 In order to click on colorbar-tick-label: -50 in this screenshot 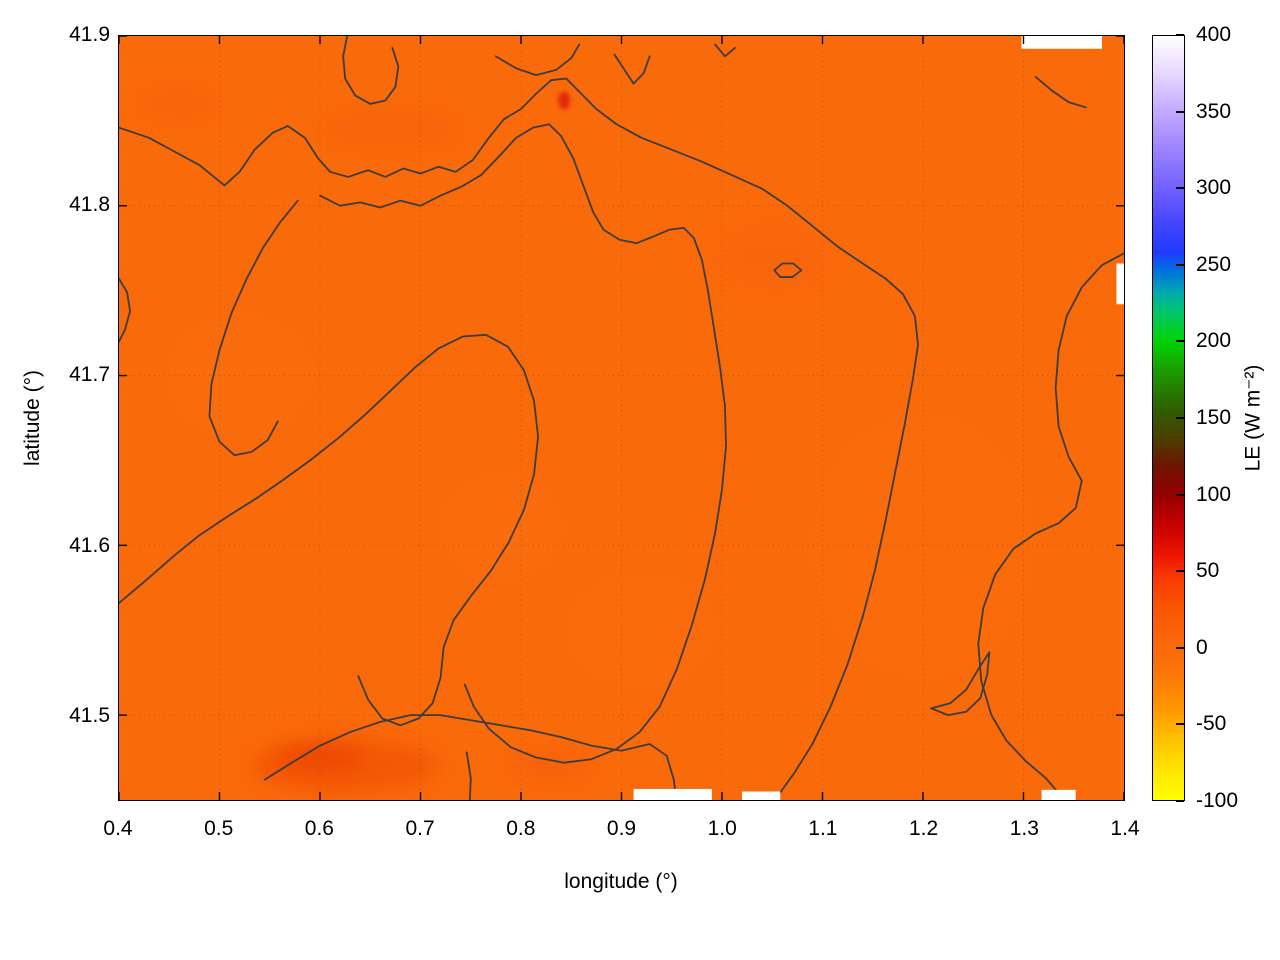, I will do `click(1211, 724)`.